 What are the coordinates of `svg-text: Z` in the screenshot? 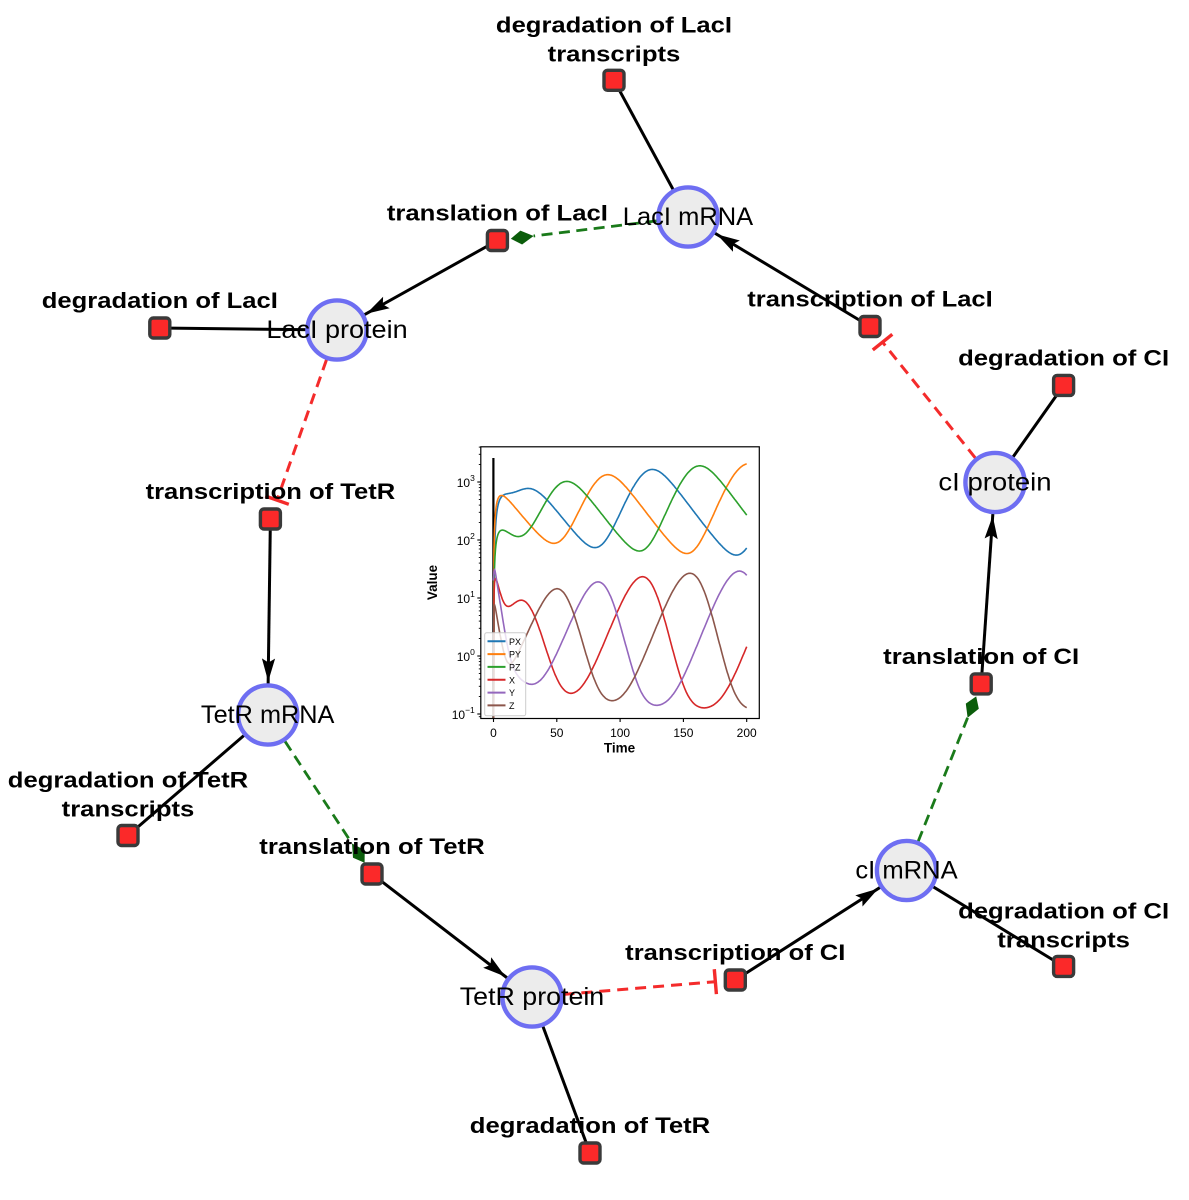 It's located at (512, 706).